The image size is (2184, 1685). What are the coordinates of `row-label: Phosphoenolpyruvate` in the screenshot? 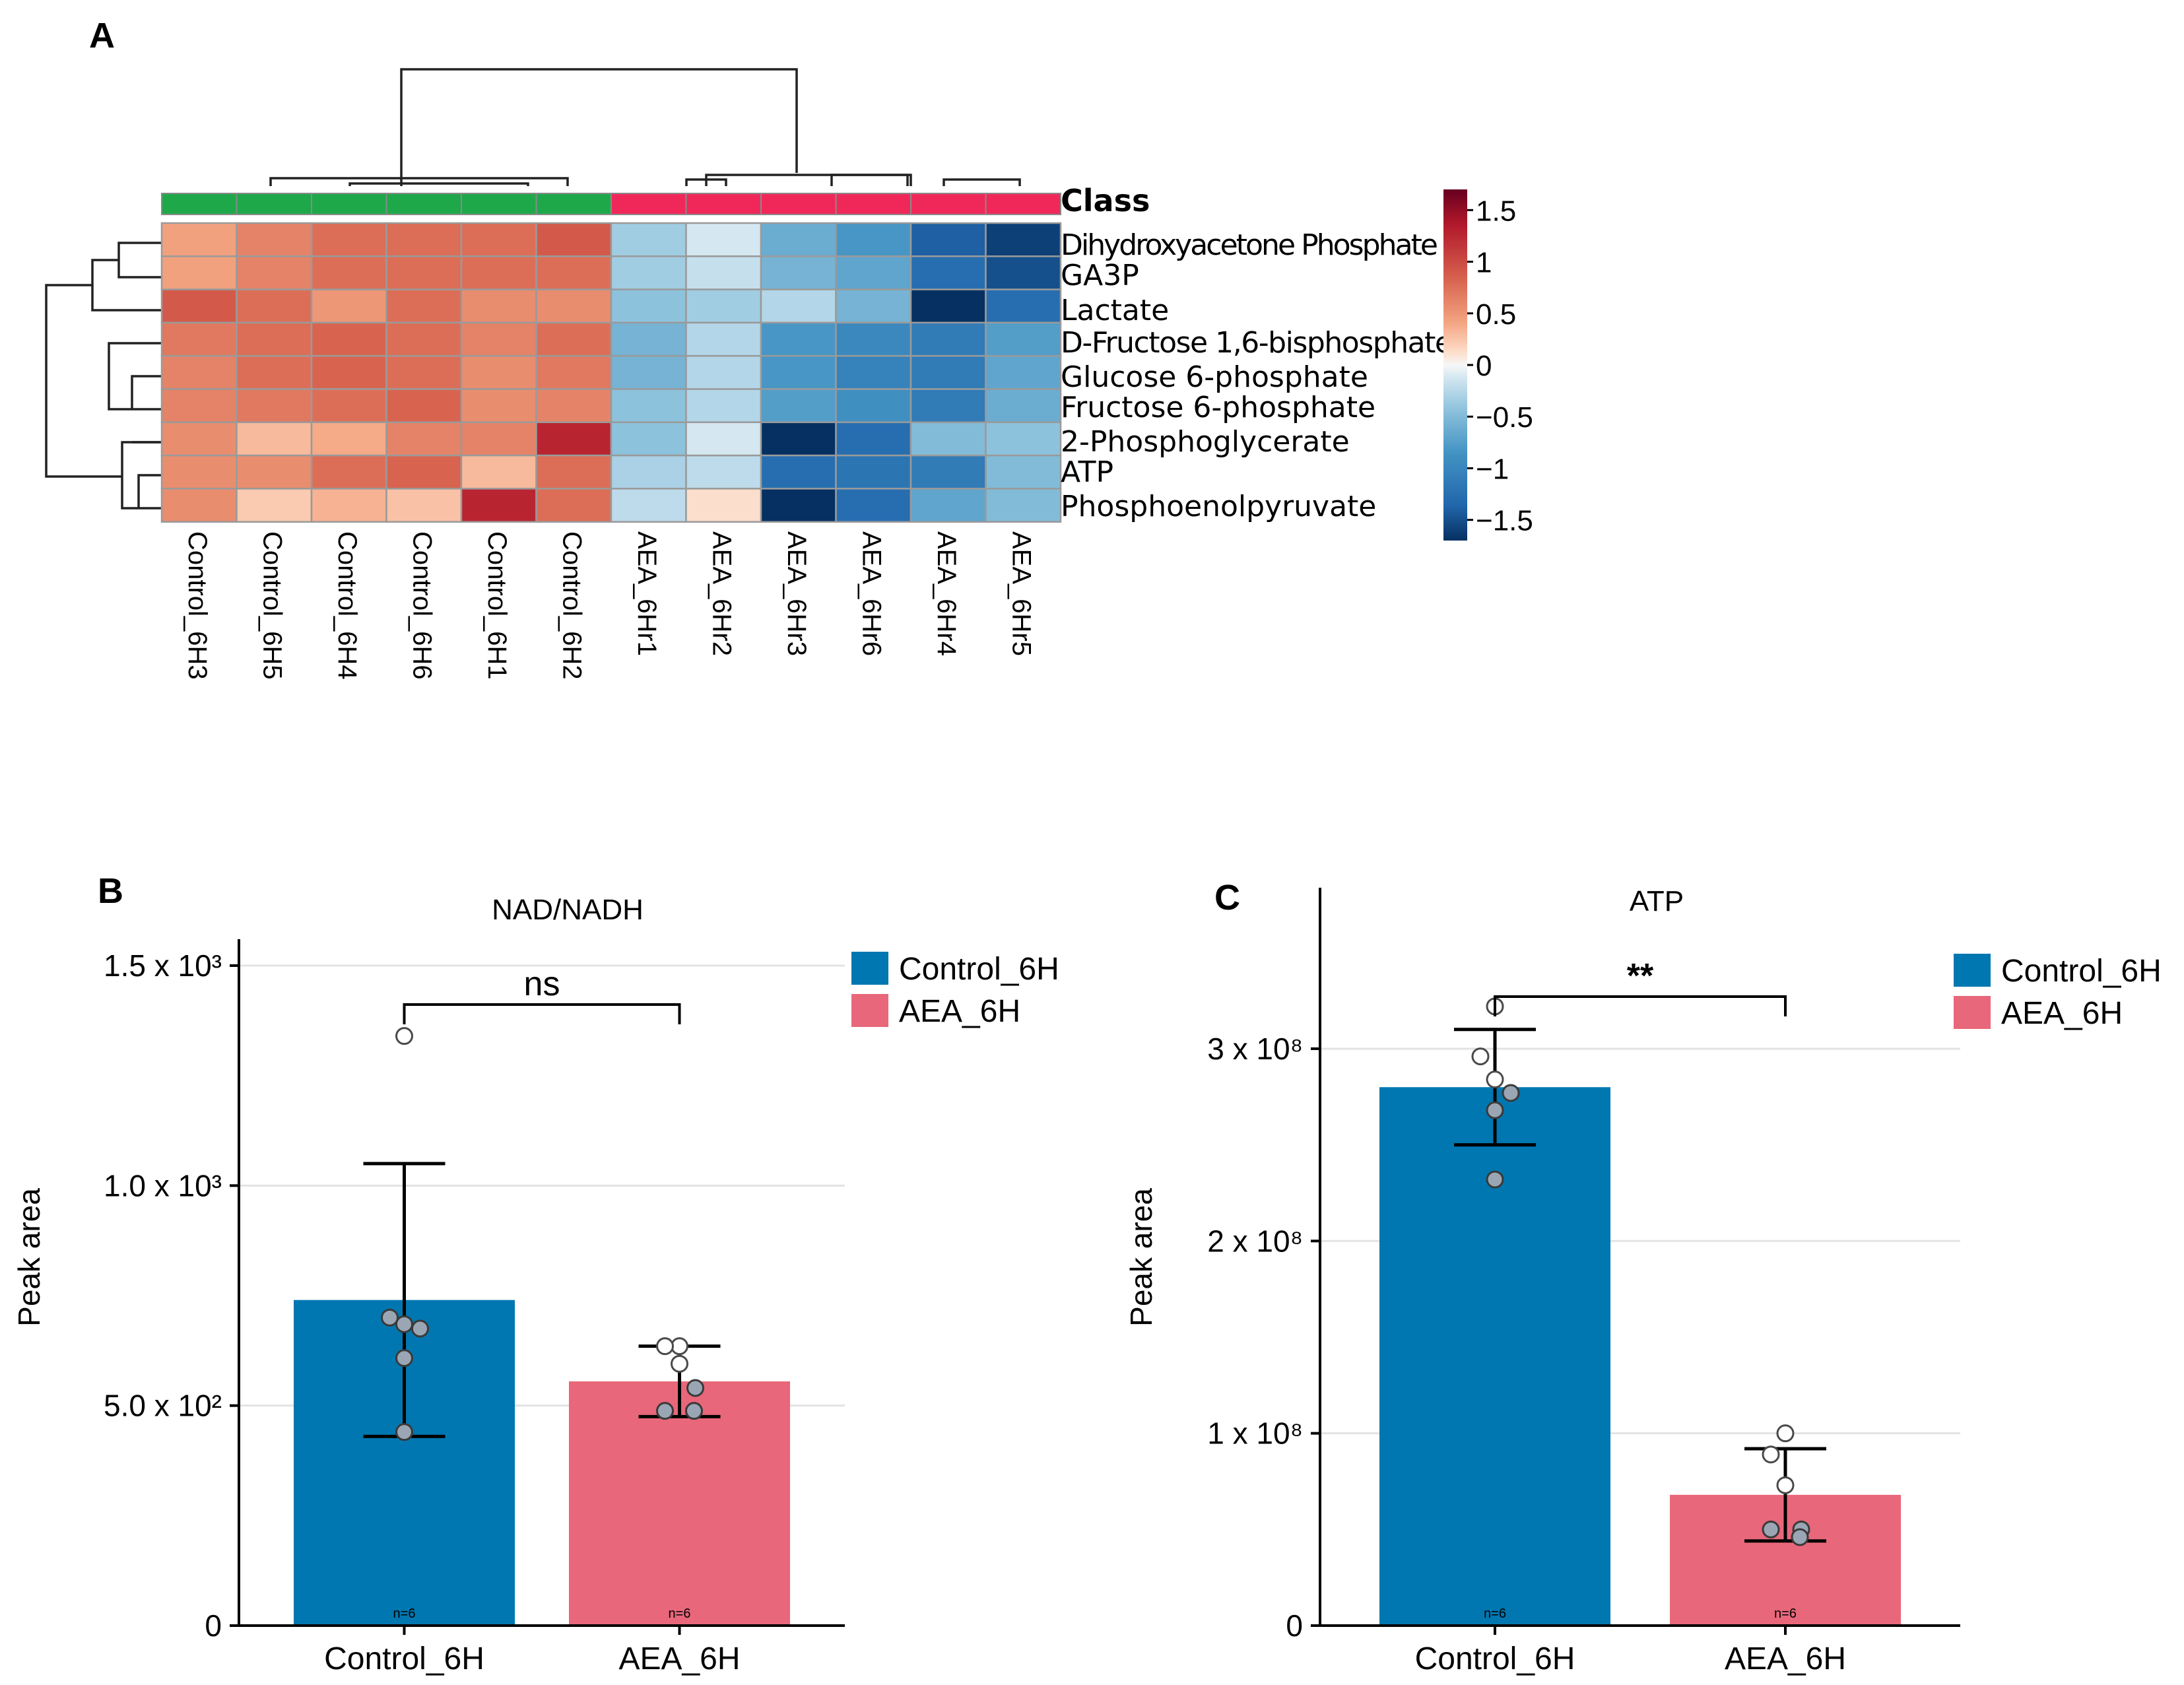 It's located at (1218, 506).